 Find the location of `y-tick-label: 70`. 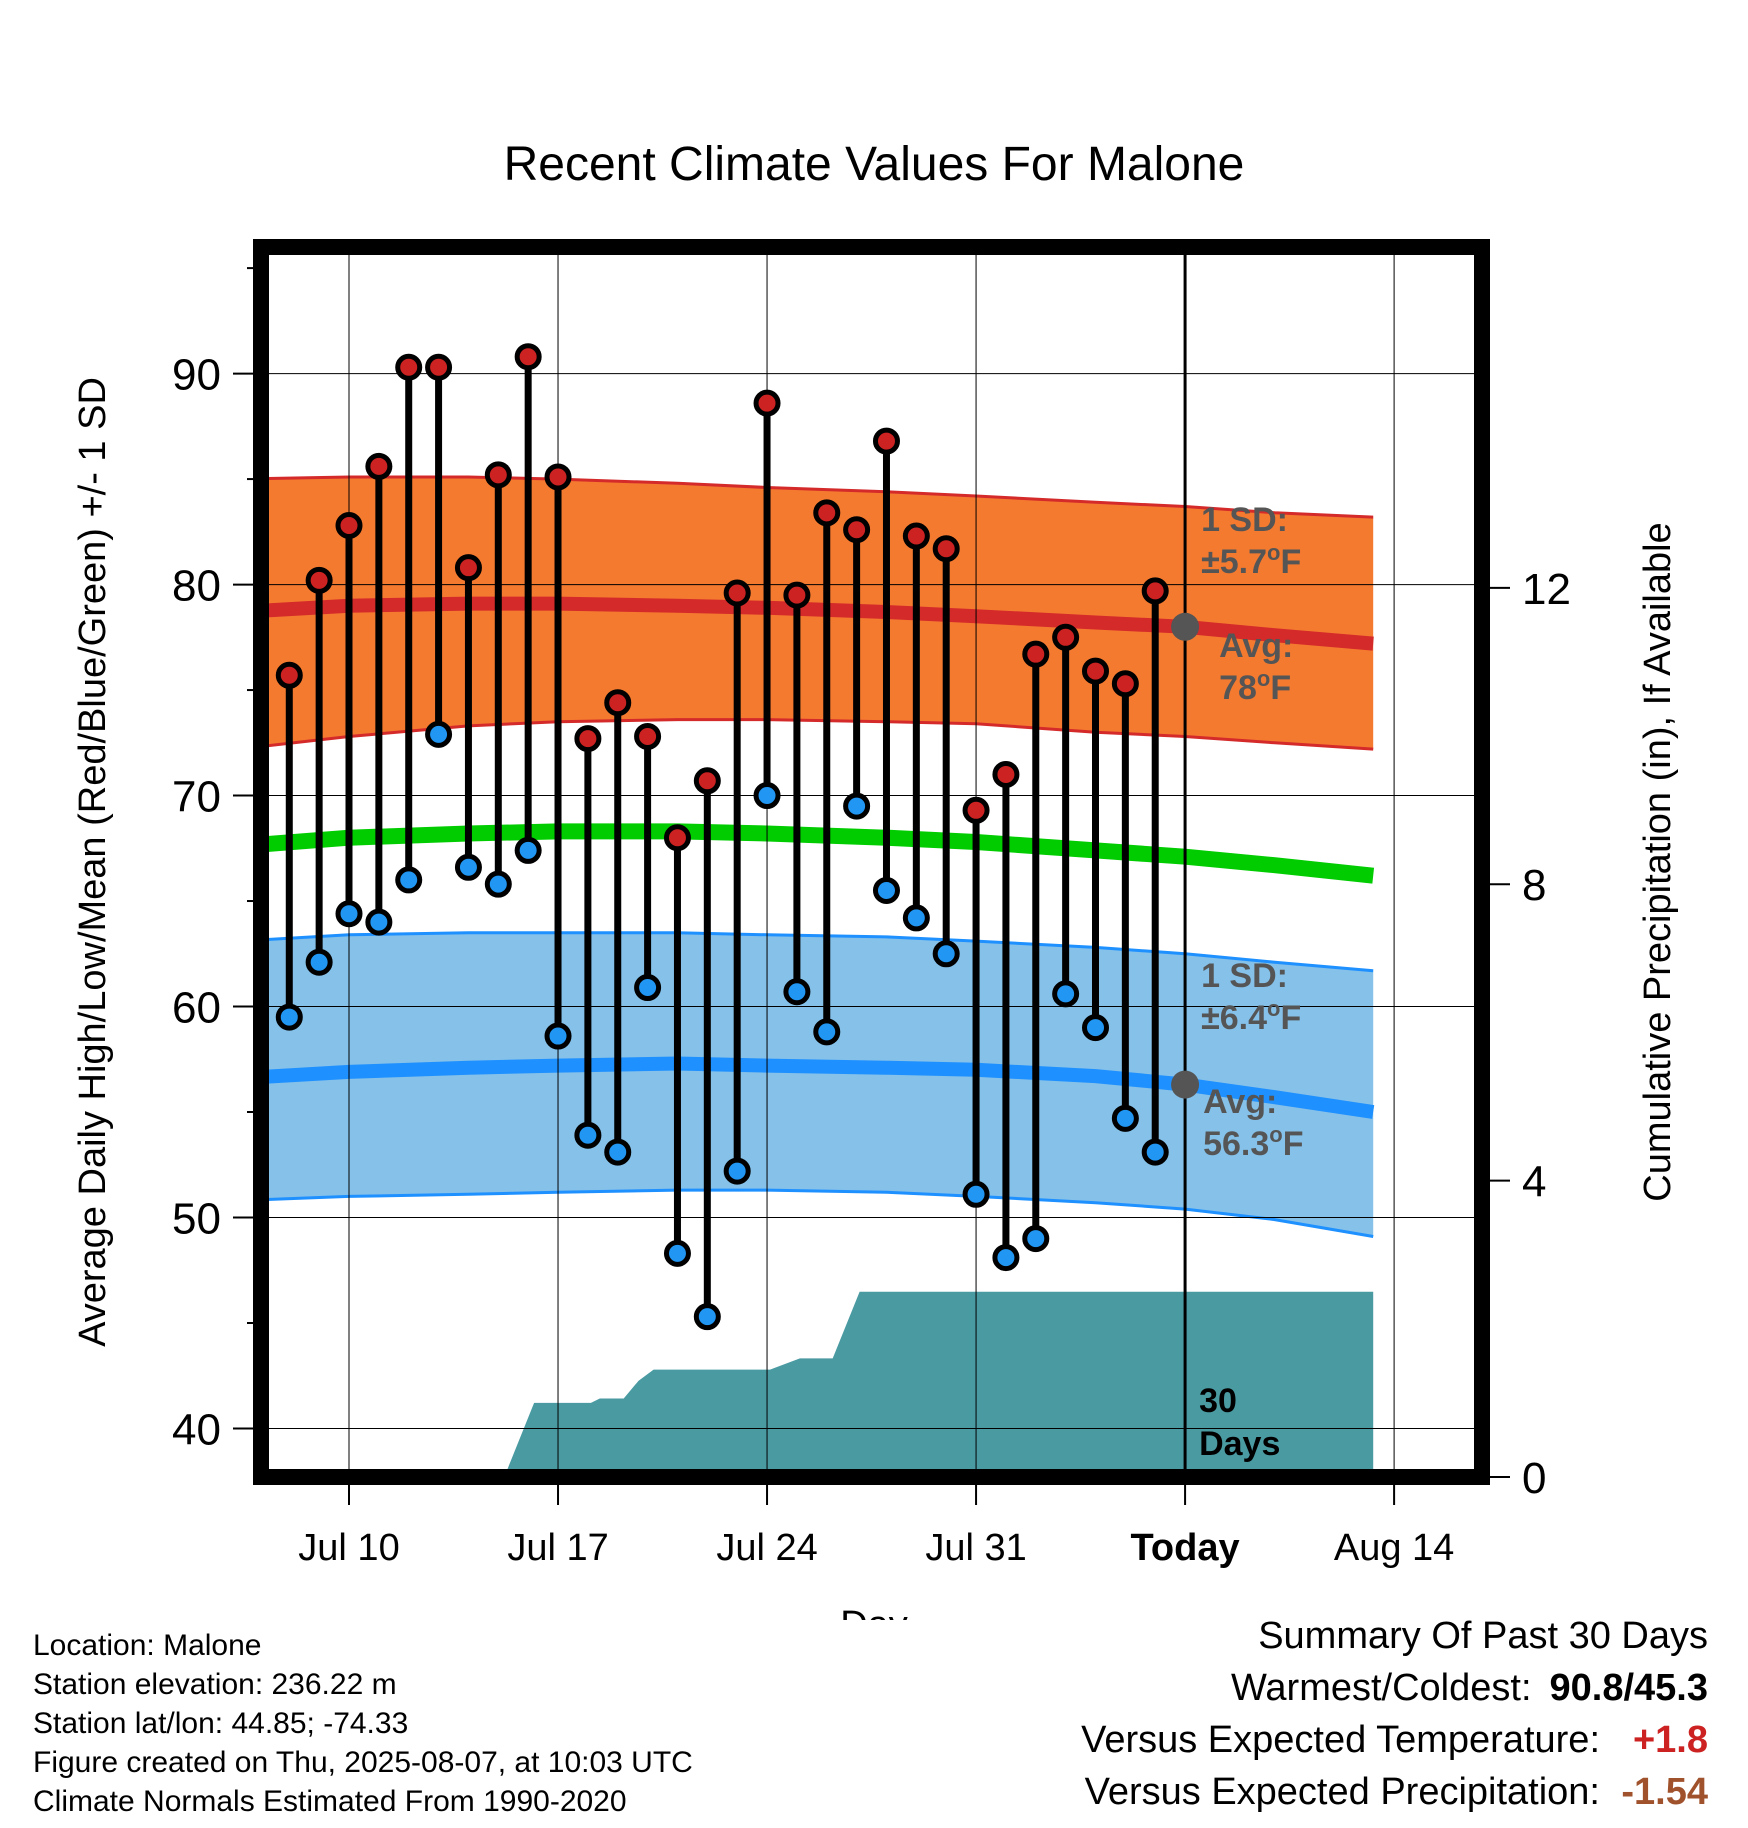

y-tick-label: 70 is located at coordinates (196, 797).